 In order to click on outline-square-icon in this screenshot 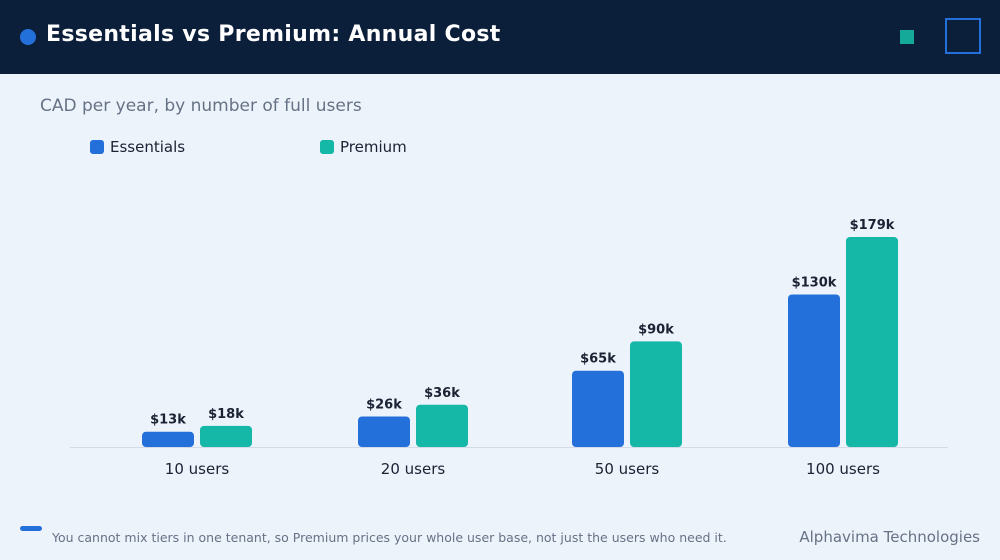, I will do `click(963, 36)`.